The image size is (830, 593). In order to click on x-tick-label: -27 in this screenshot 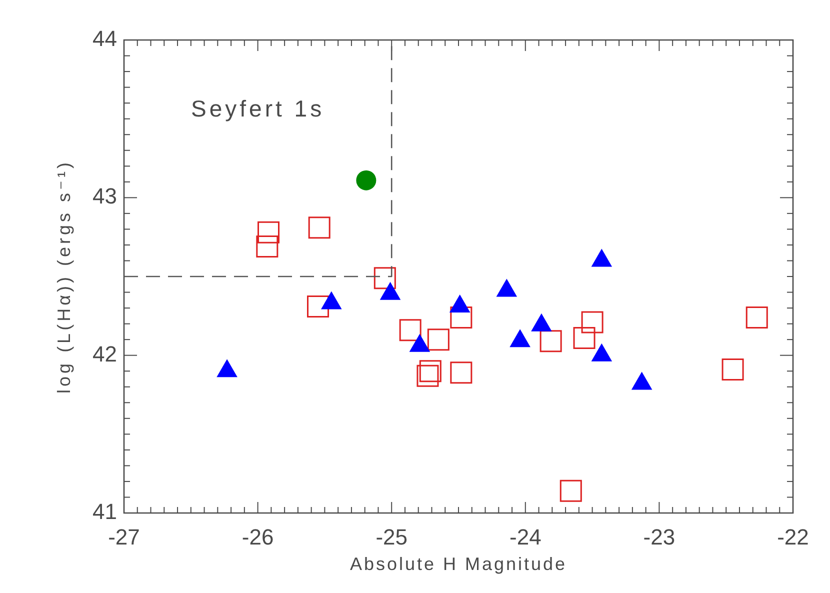, I will do `click(124, 537)`.